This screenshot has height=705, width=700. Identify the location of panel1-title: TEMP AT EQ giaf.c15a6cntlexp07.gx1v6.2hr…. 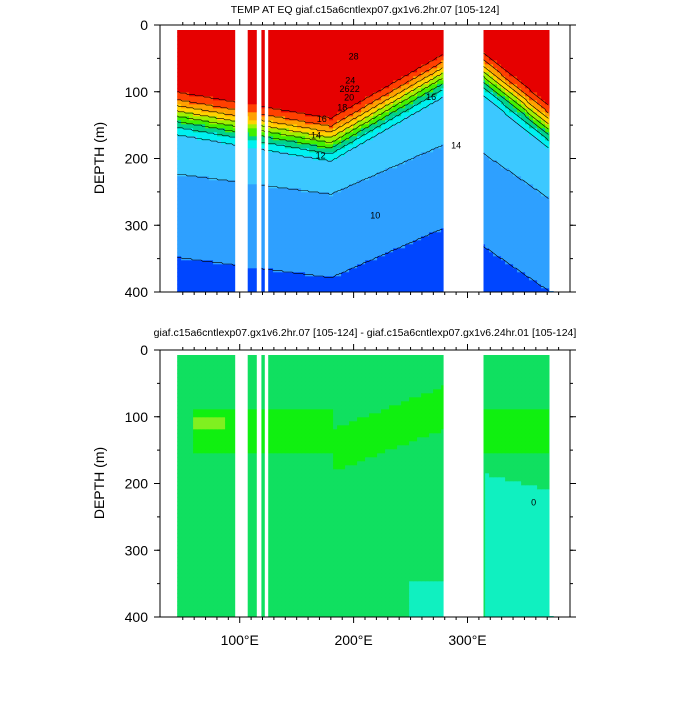
(365, 10).